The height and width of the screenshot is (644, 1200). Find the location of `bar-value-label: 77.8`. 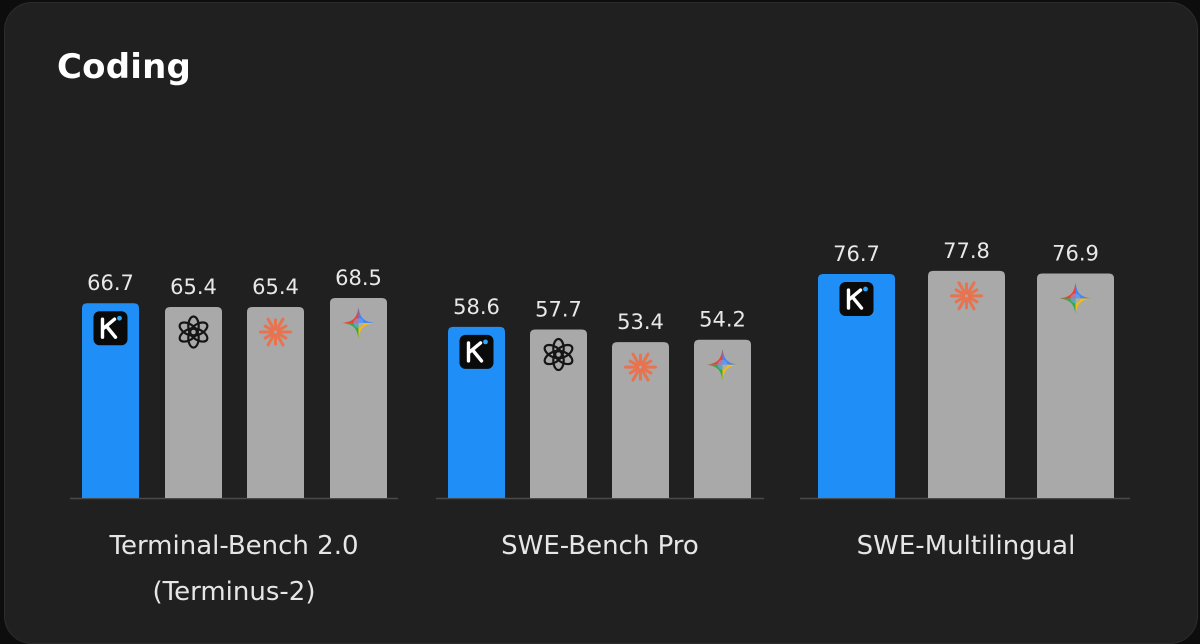

bar-value-label: 77.8 is located at coordinates (966, 251).